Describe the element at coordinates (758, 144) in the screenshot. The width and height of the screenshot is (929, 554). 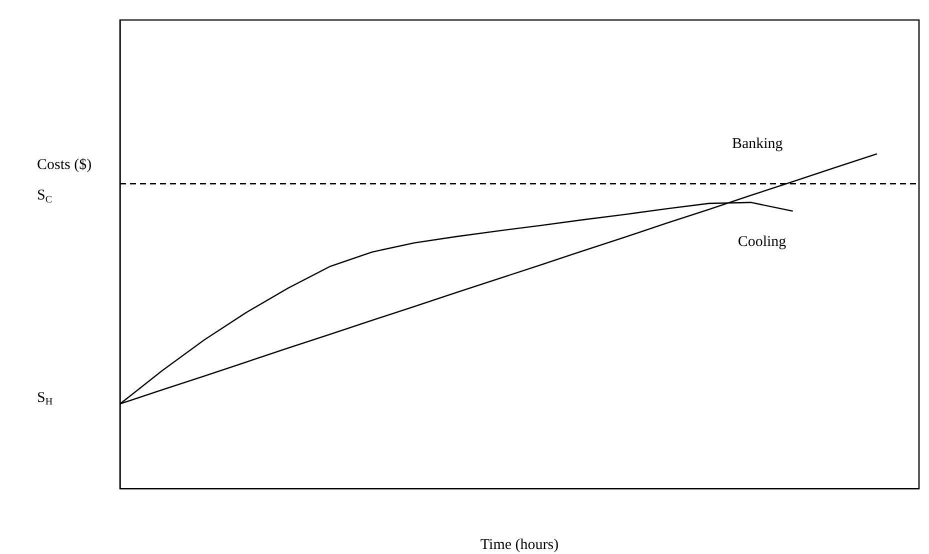
I see `text: Banking` at that location.